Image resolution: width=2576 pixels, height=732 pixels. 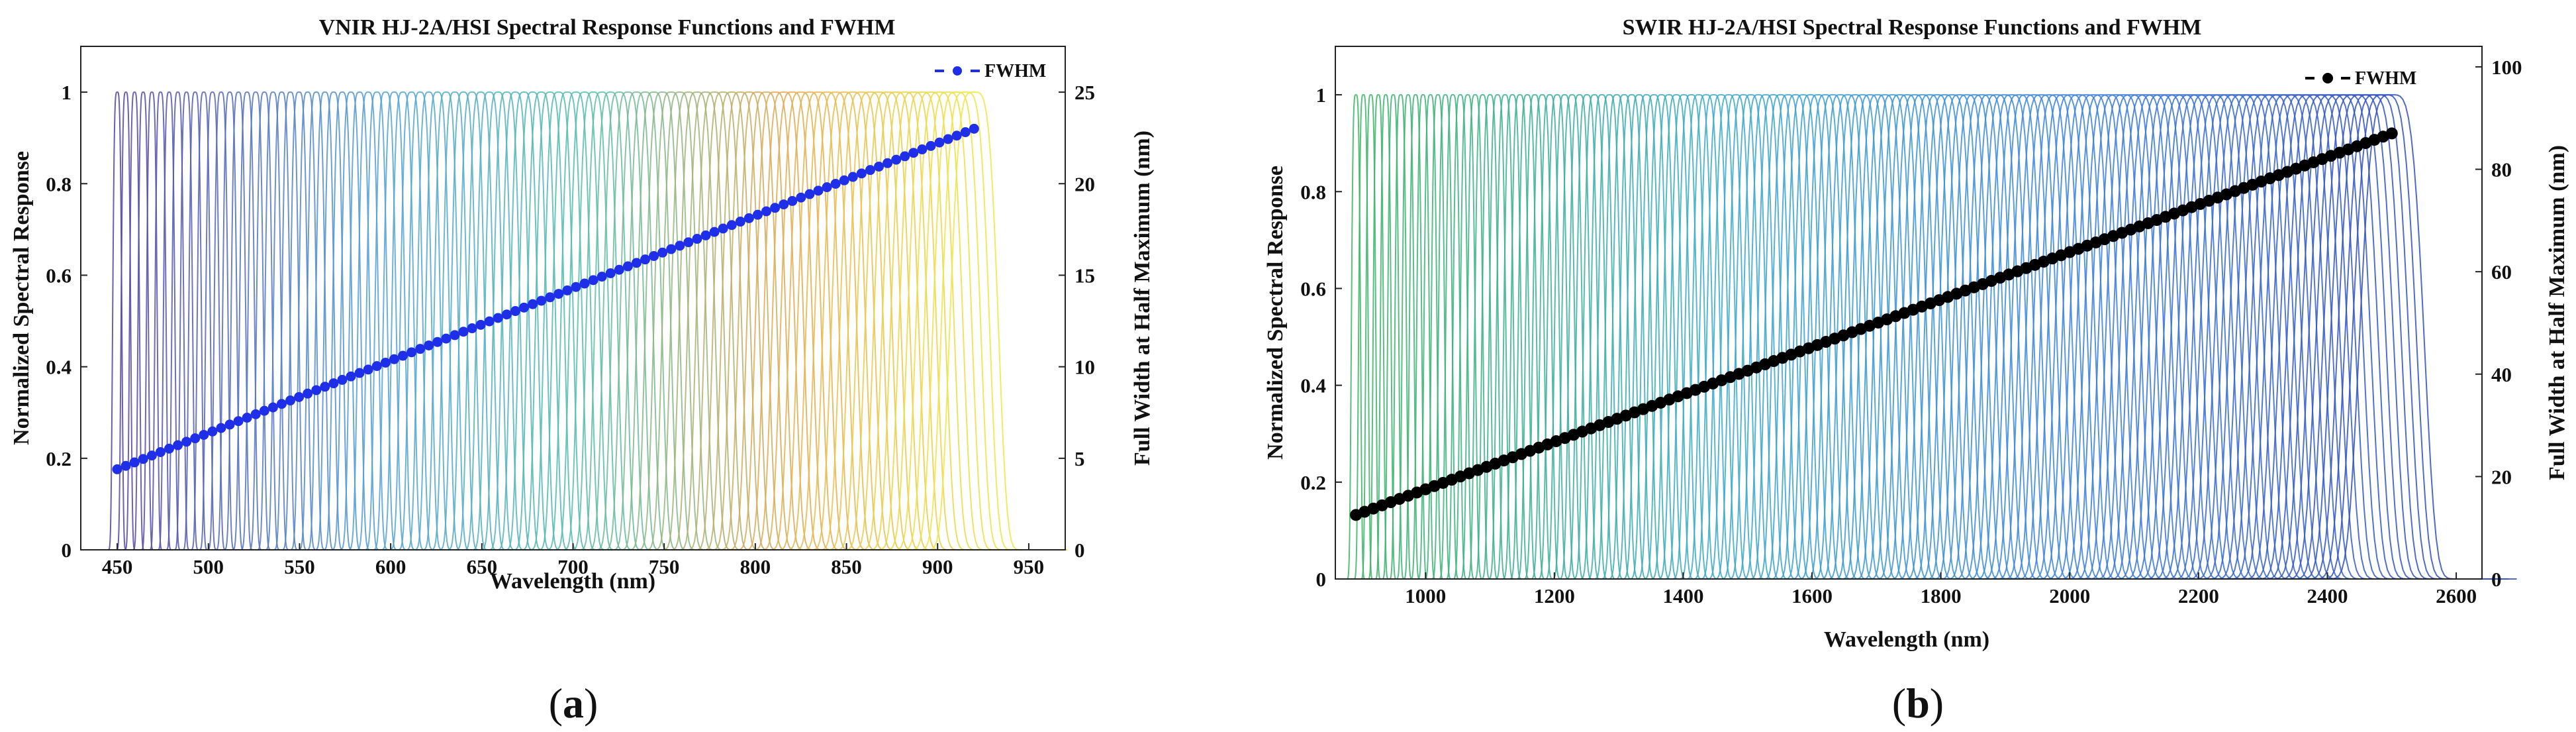 What do you see at coordinates (2501, 374) in the screenshot?
I see `y2-tick-label: 40` at bounding box center [2501, 374].